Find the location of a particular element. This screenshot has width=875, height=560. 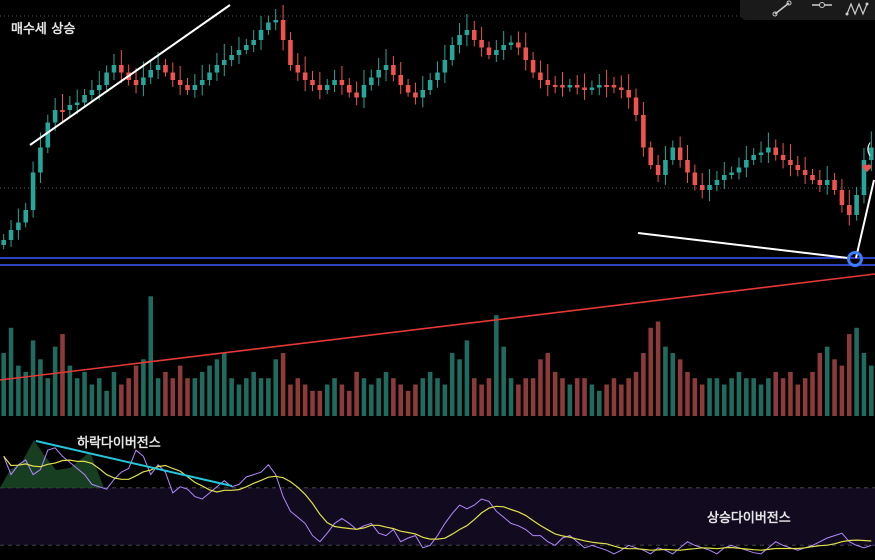

trendline-icon is located at coordinates (782, 9).